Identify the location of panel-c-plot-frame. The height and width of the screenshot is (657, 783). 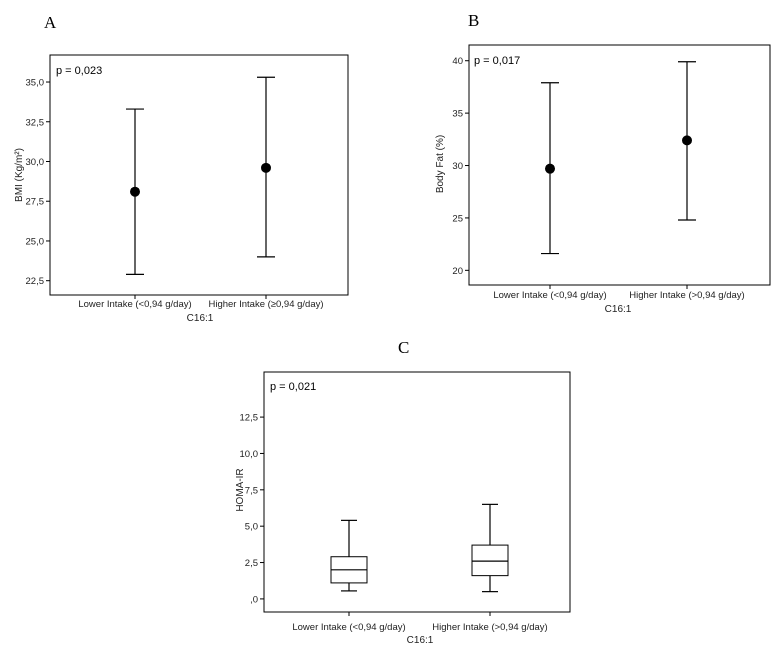
(417, 492).